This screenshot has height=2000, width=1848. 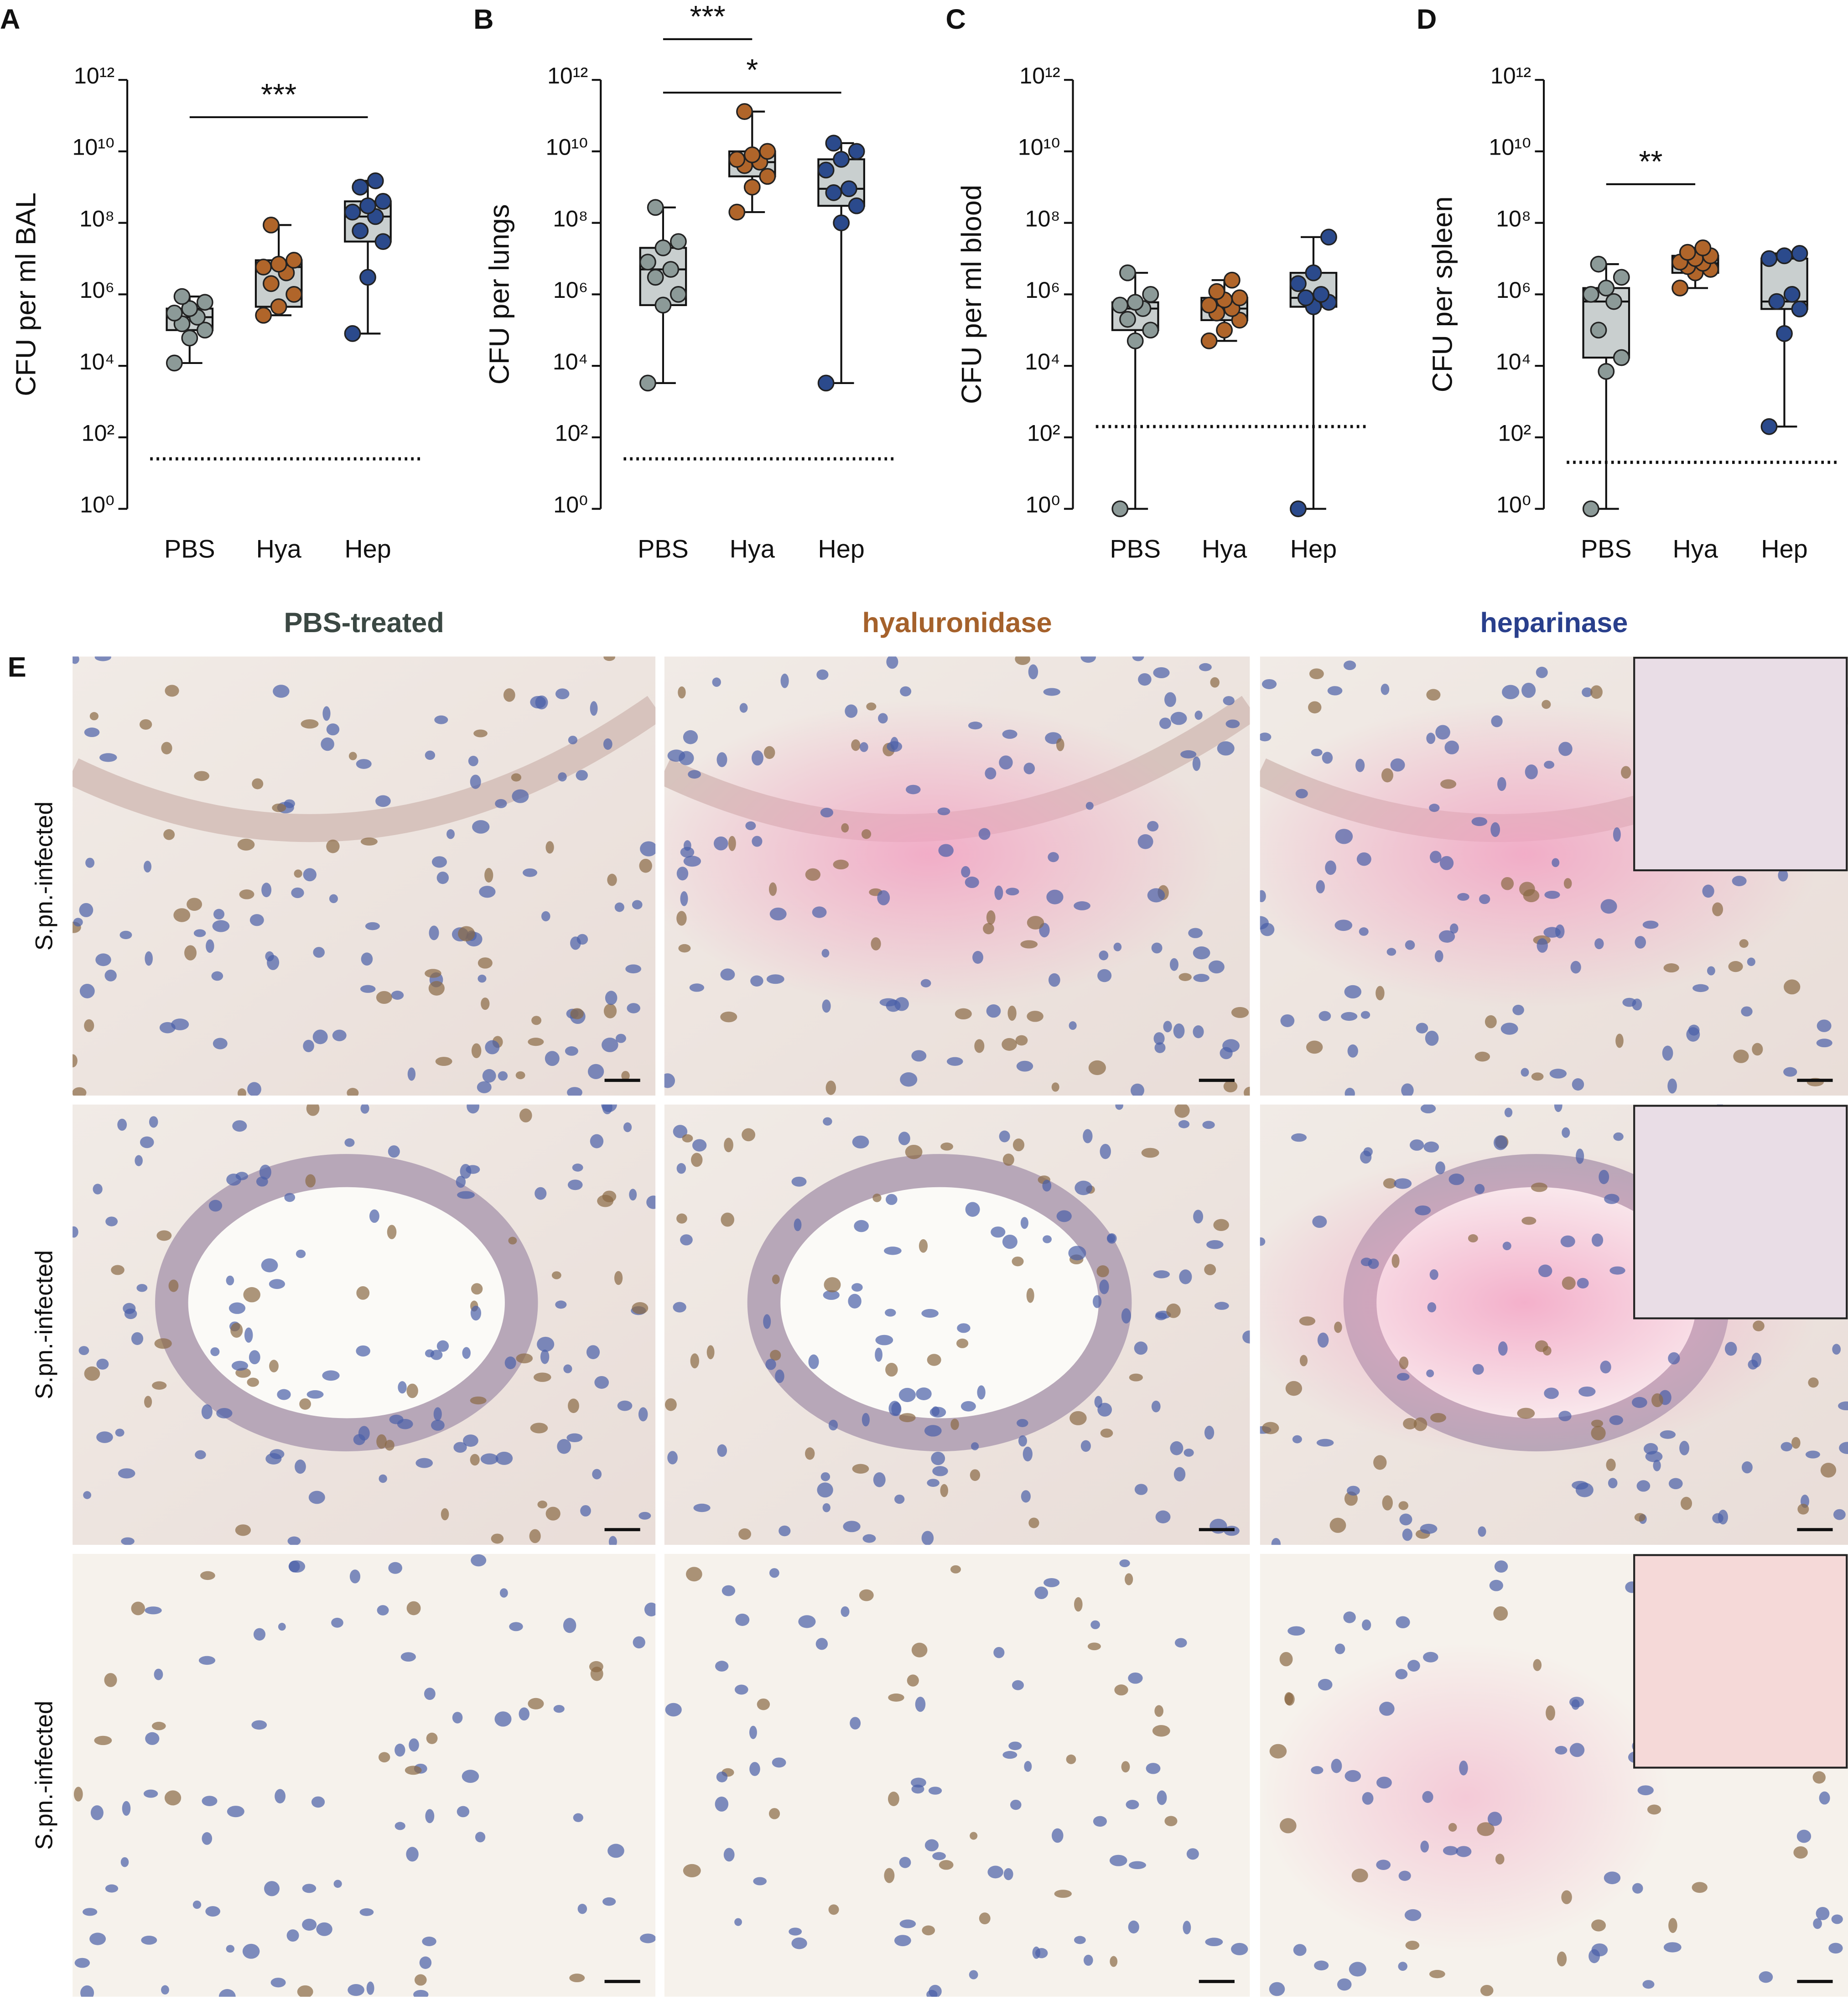 I want to click on significance-label: **, so click(x=1650, y=162).